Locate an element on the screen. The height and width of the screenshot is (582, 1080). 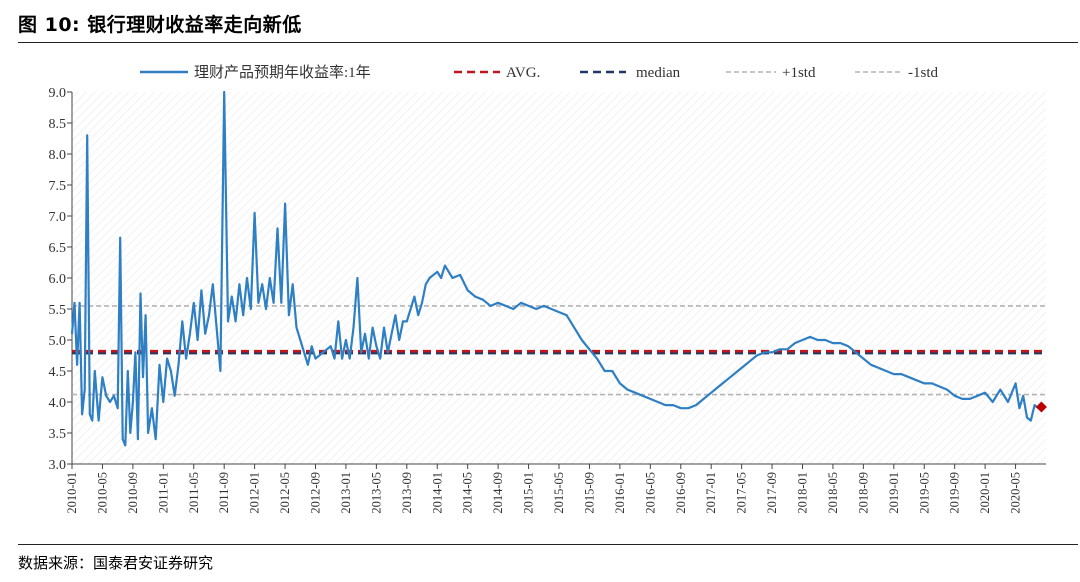
x-tick-label: 2018-05 is located at coordinates (833, 493).